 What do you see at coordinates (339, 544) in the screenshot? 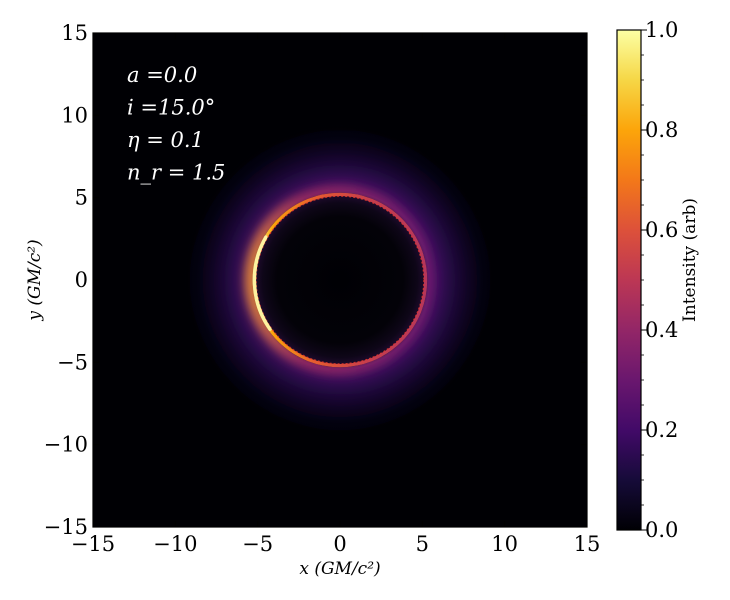
I see `x-tick-label: 0` at bounding box center [339, 544].